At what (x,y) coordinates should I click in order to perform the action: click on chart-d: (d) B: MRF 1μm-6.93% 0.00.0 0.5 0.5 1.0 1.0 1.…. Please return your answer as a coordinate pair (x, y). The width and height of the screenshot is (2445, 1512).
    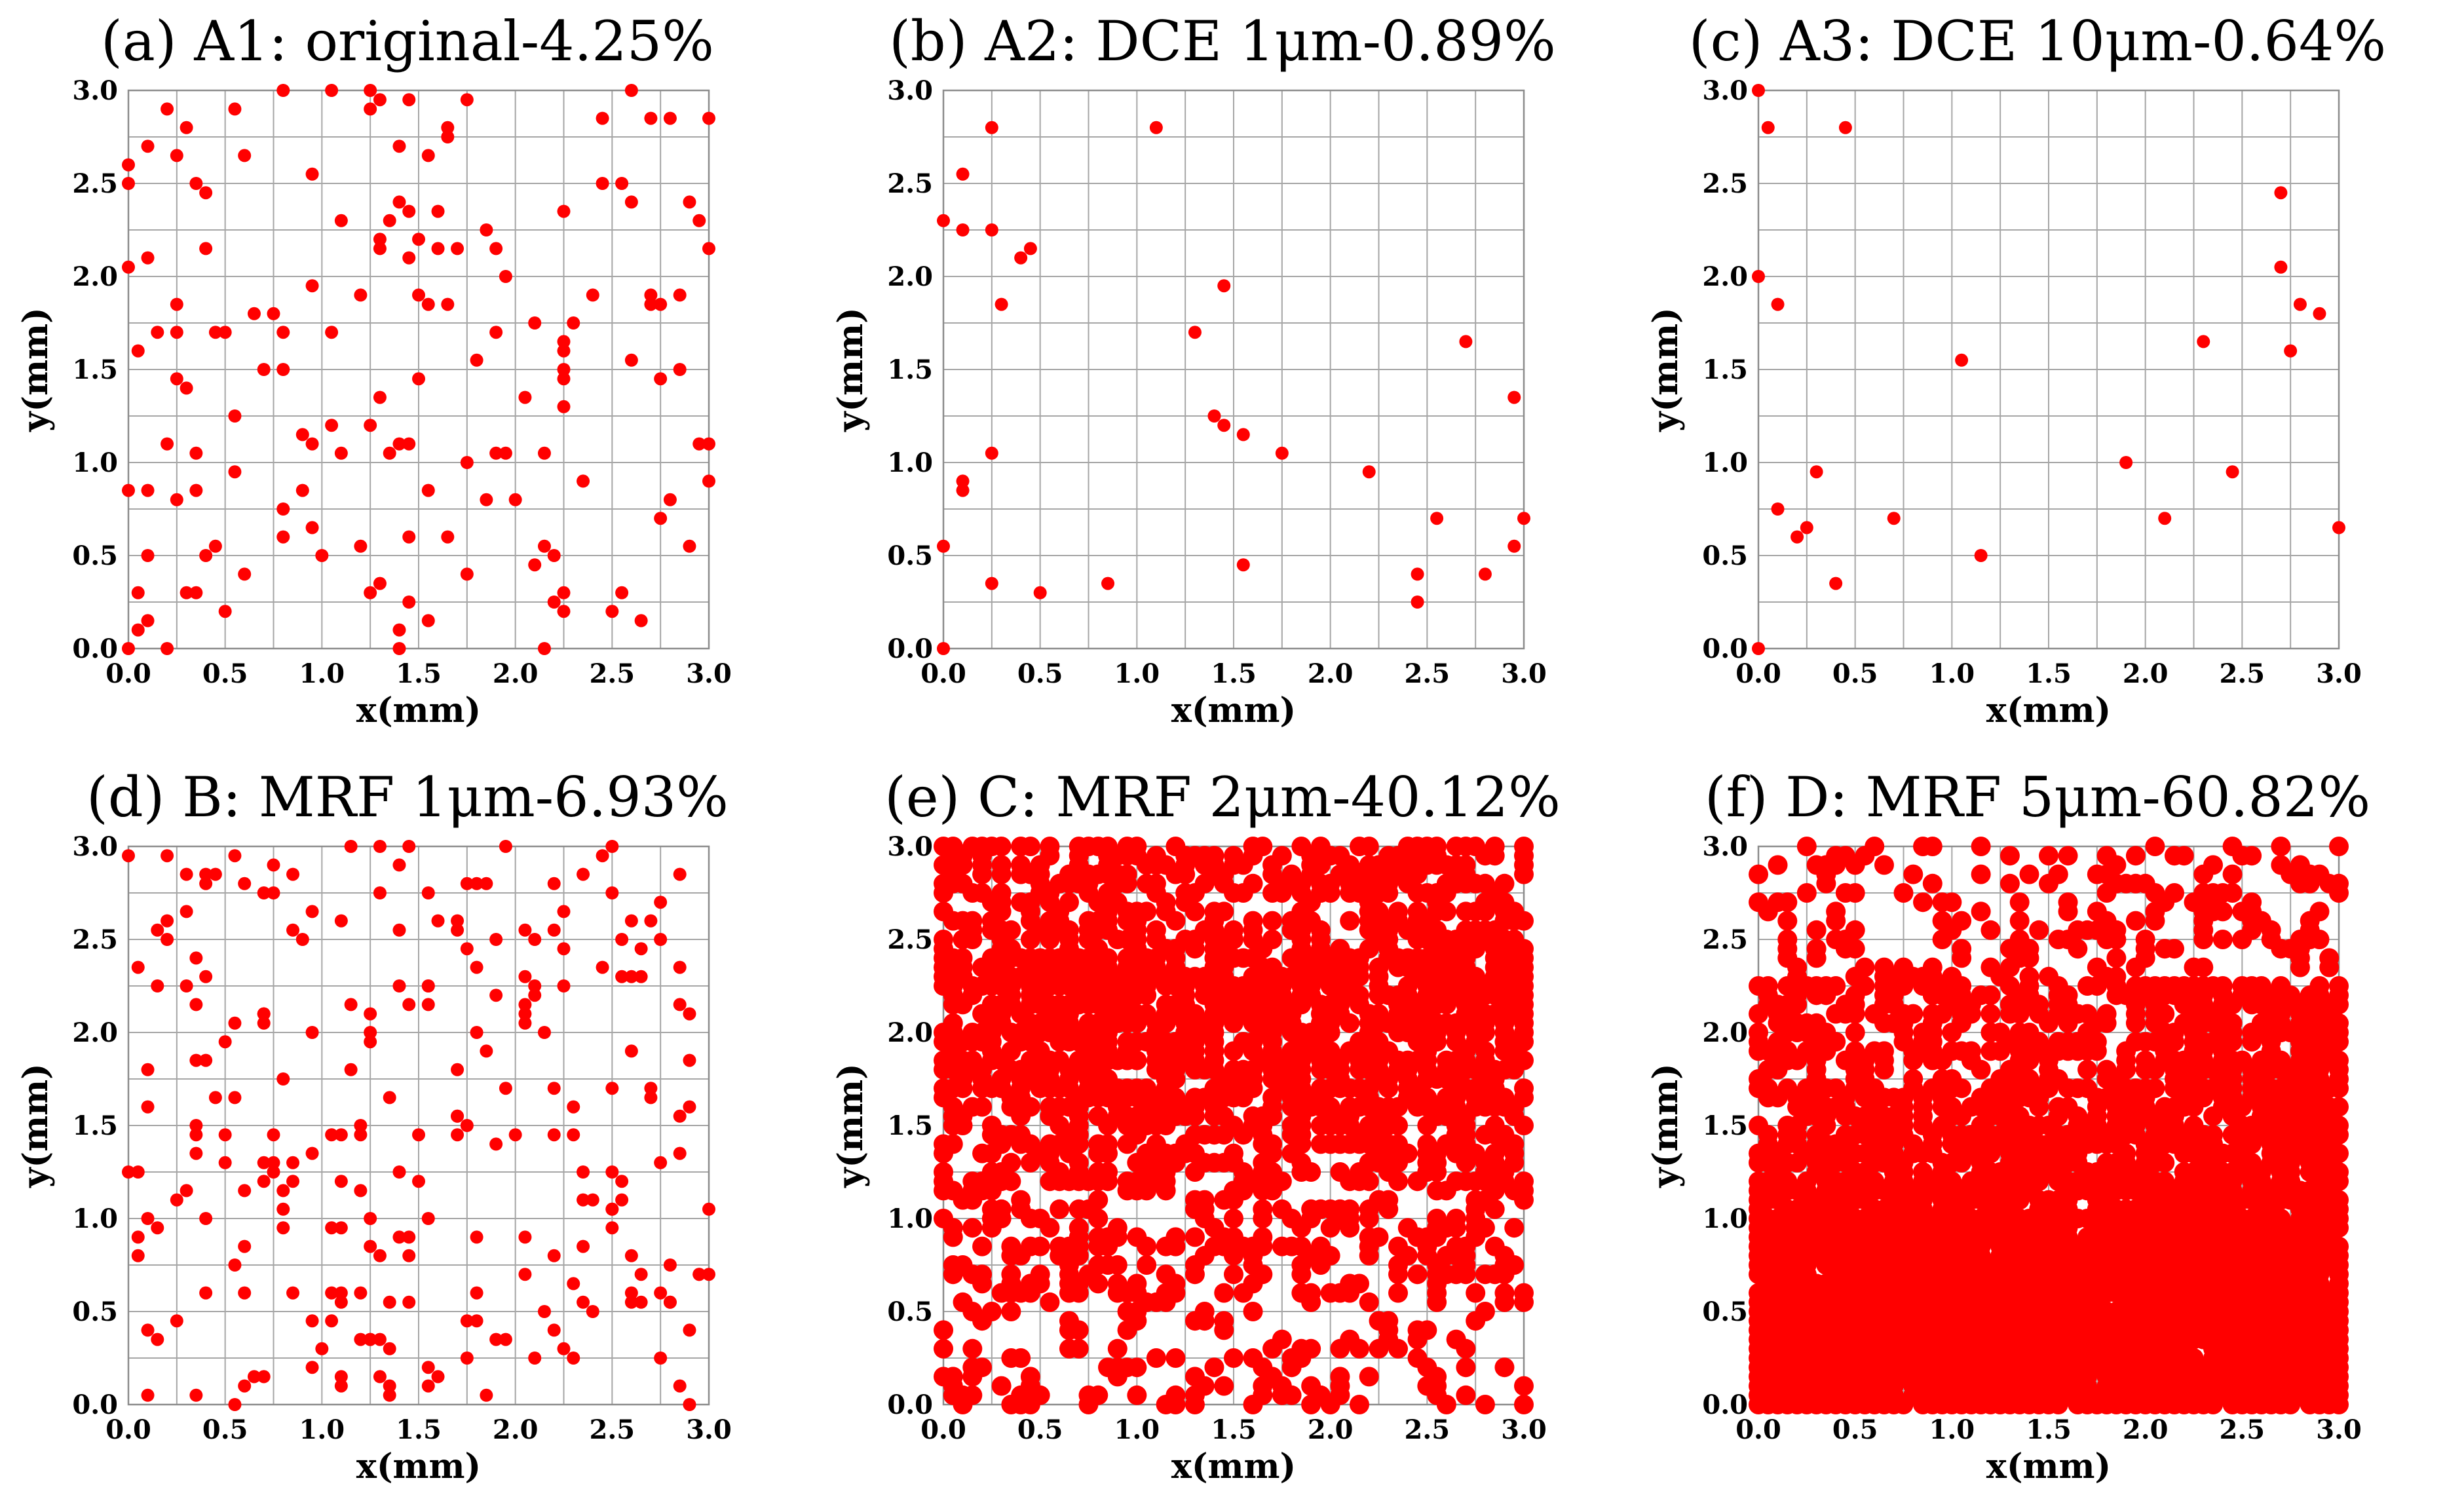
    Looking at the image, I should click on (374, 1125).